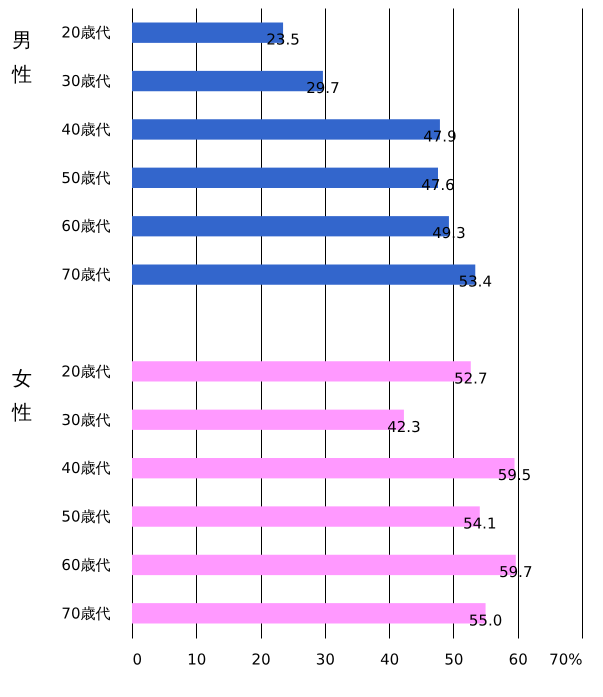 This screenshot has width=603, height=697. I want to click on x-tick-label: 10, so click(196, 659).